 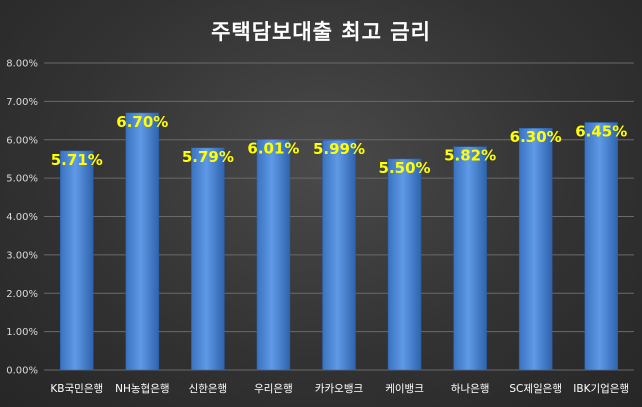 What do you see at coordinates (273, 148) in the screenshot?
I see `data-label: 6.01%` at bounding box center [273, 148].